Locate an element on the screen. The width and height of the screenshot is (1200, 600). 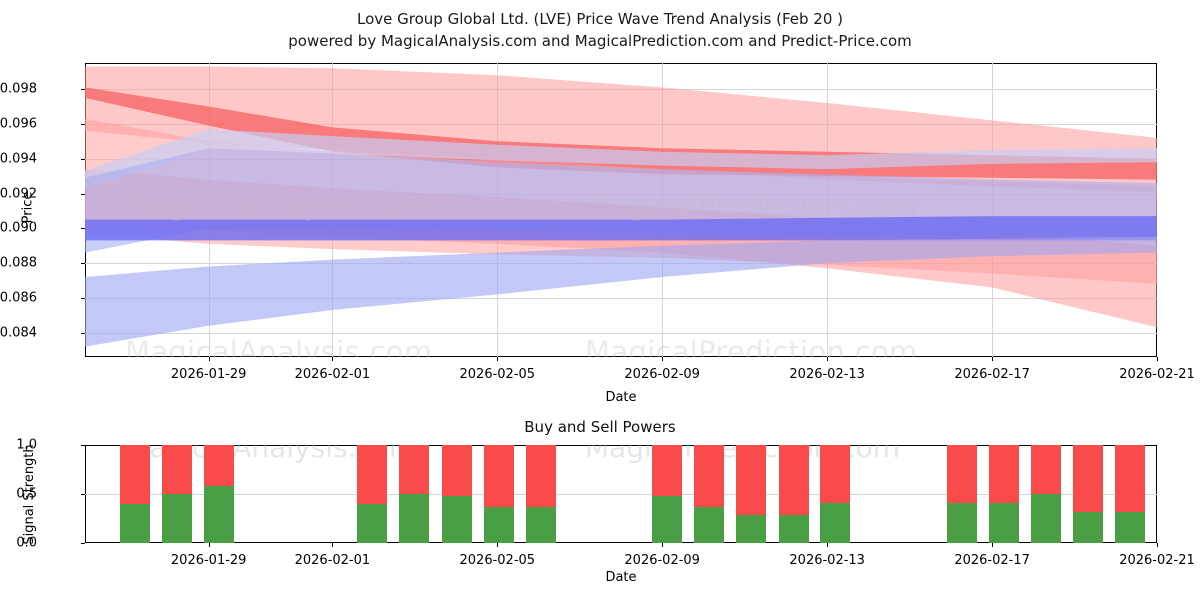
y-tick-label: 0.098 is located at coordinates (18, 89).